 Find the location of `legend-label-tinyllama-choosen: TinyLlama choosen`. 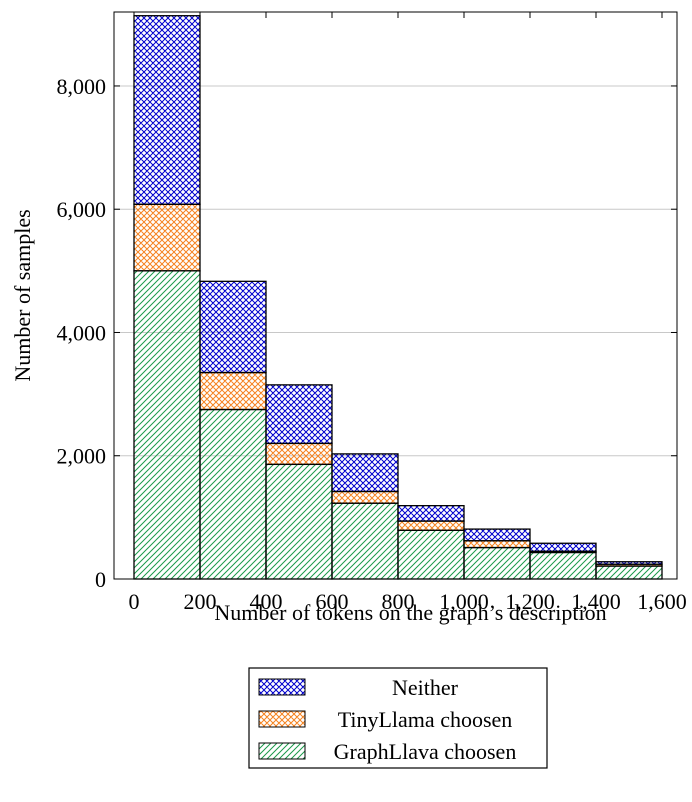

legend-label-tinyllama-choosen: TinyLlama choosen is located at coordinates (425, 719).